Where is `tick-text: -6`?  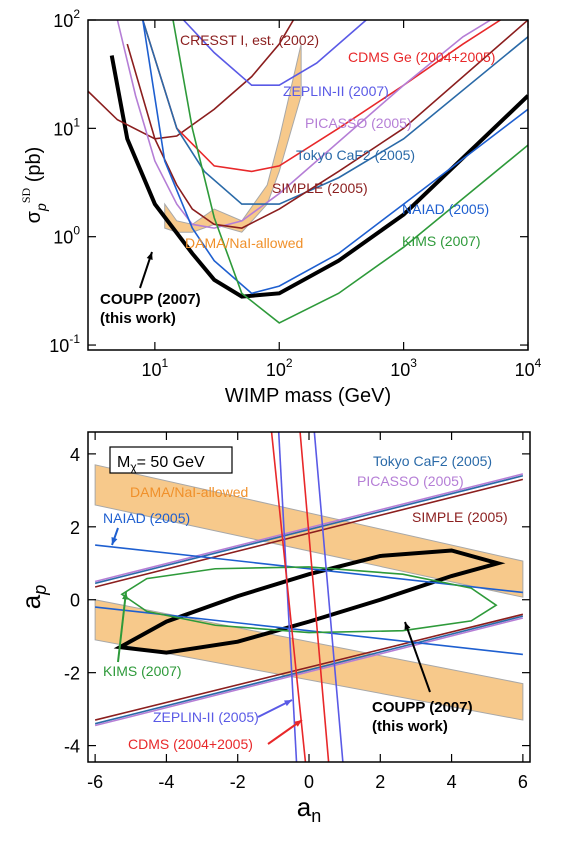 tick-text: -6 is located at coordinates (95, 782).